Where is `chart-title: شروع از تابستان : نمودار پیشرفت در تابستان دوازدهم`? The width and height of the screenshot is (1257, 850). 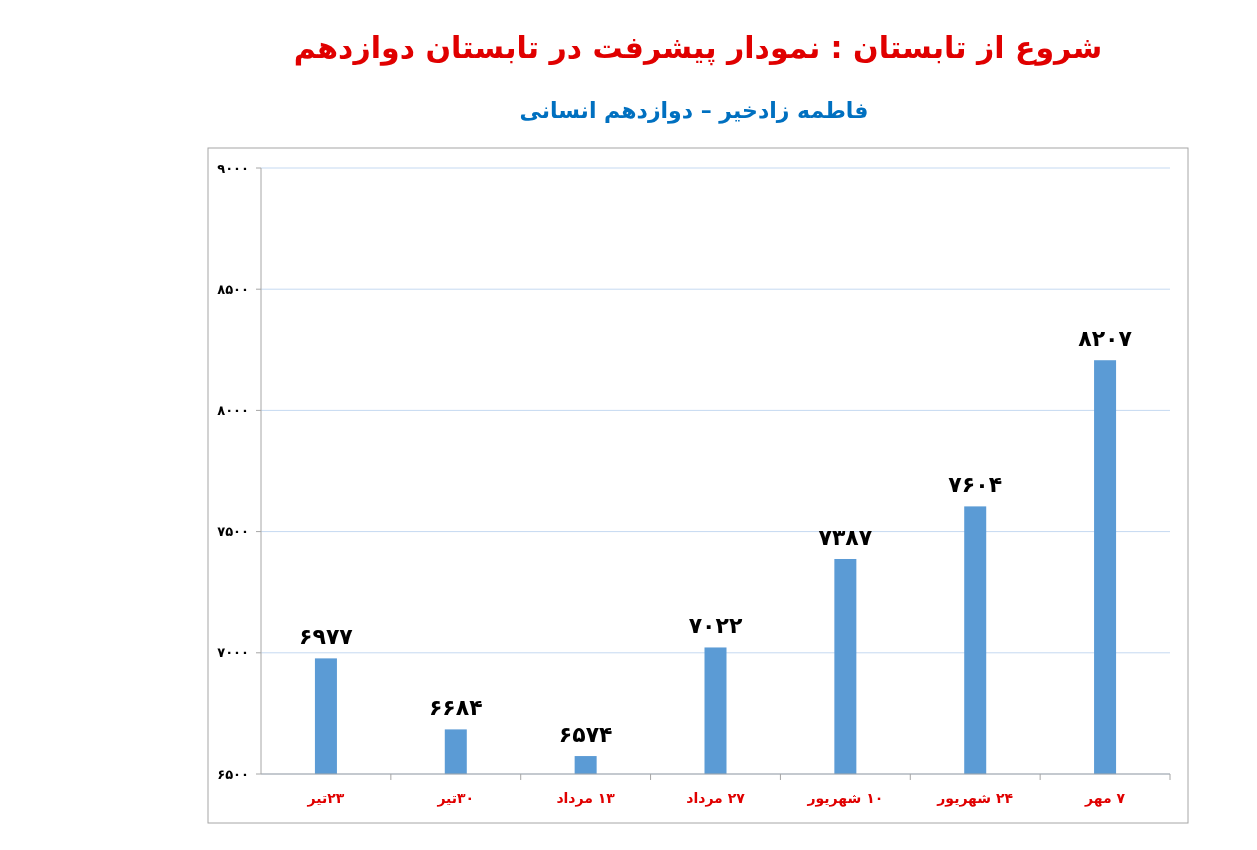
chart-title: شروع از تابستان : نمودار پیشرفت در تابستان دوازدهم is located at coordinates (698, 48).